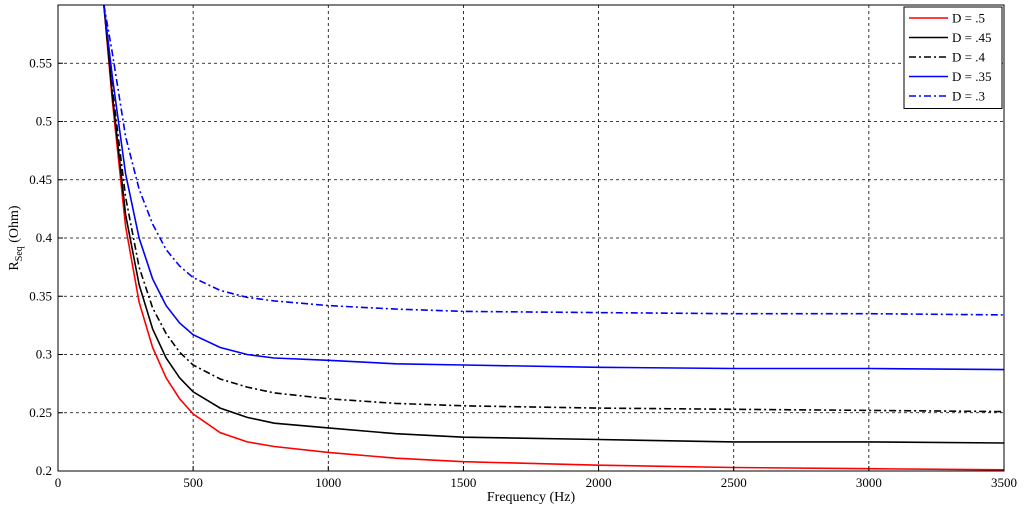  Describe the element at coordinates (869, 482) in the screenshot. I see `x-tick-label: 3000` at that location.